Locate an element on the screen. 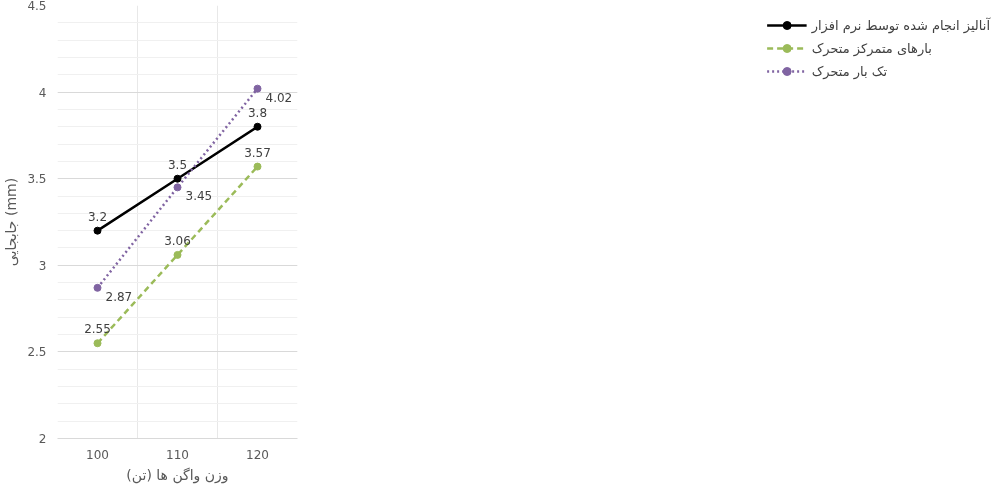 Image resolution: width=1007 pixels, height=491 pixels. y-tick-label: 3.5 is located at coordinates (37, 179).